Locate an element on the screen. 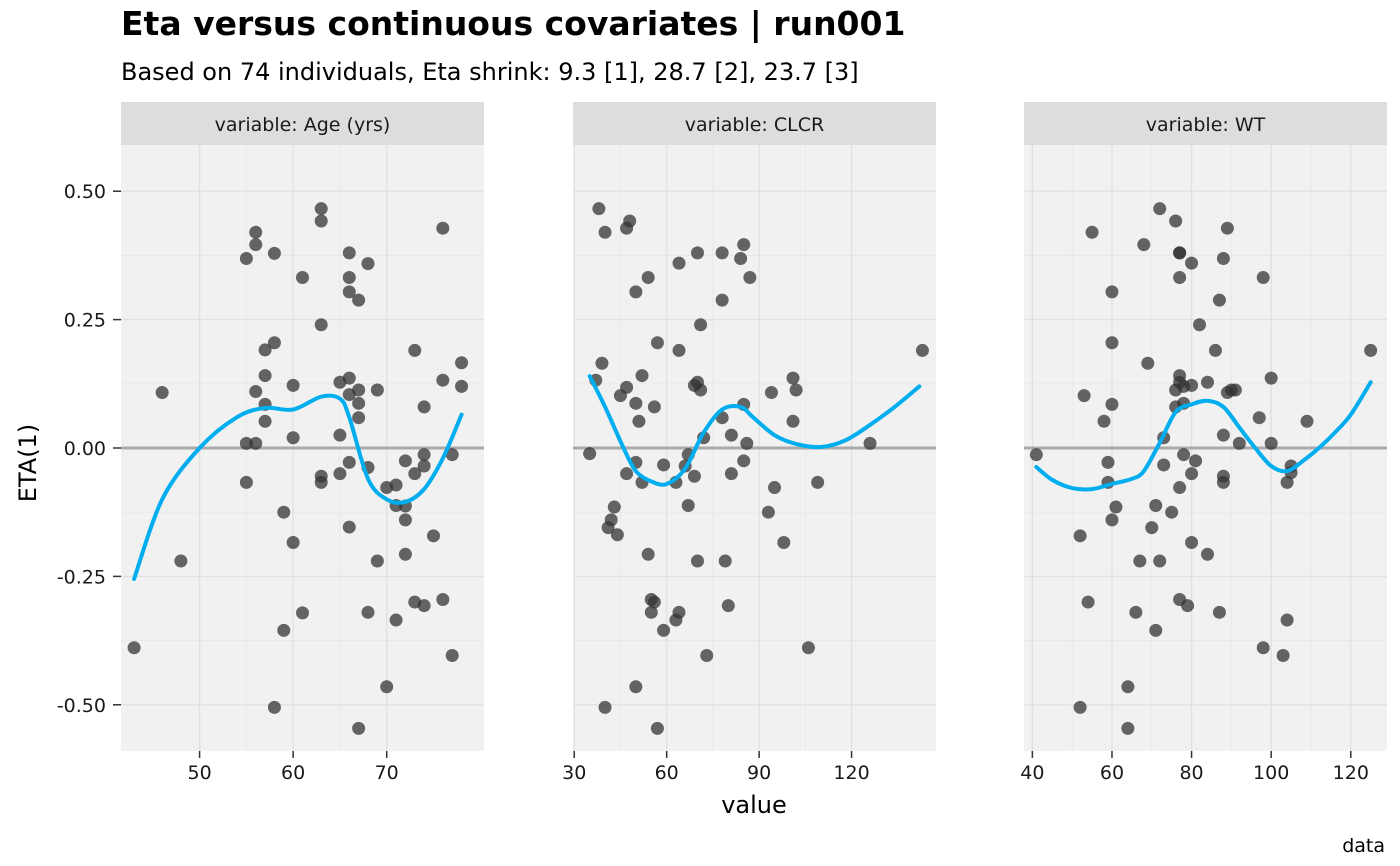 Image resolution: width=1400 pixels, height=866 pixels. facet-strip-label: variable: WT is located at coordinates (1206, 125).